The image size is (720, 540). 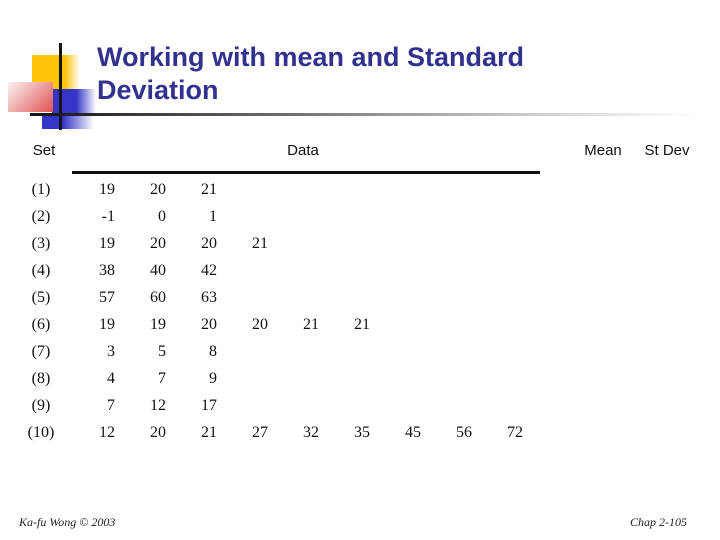 What do you see at coordinates (68, 122) in the screenshot?
I see `logo-blue-rect-lower` at bounding box center [68, 122].